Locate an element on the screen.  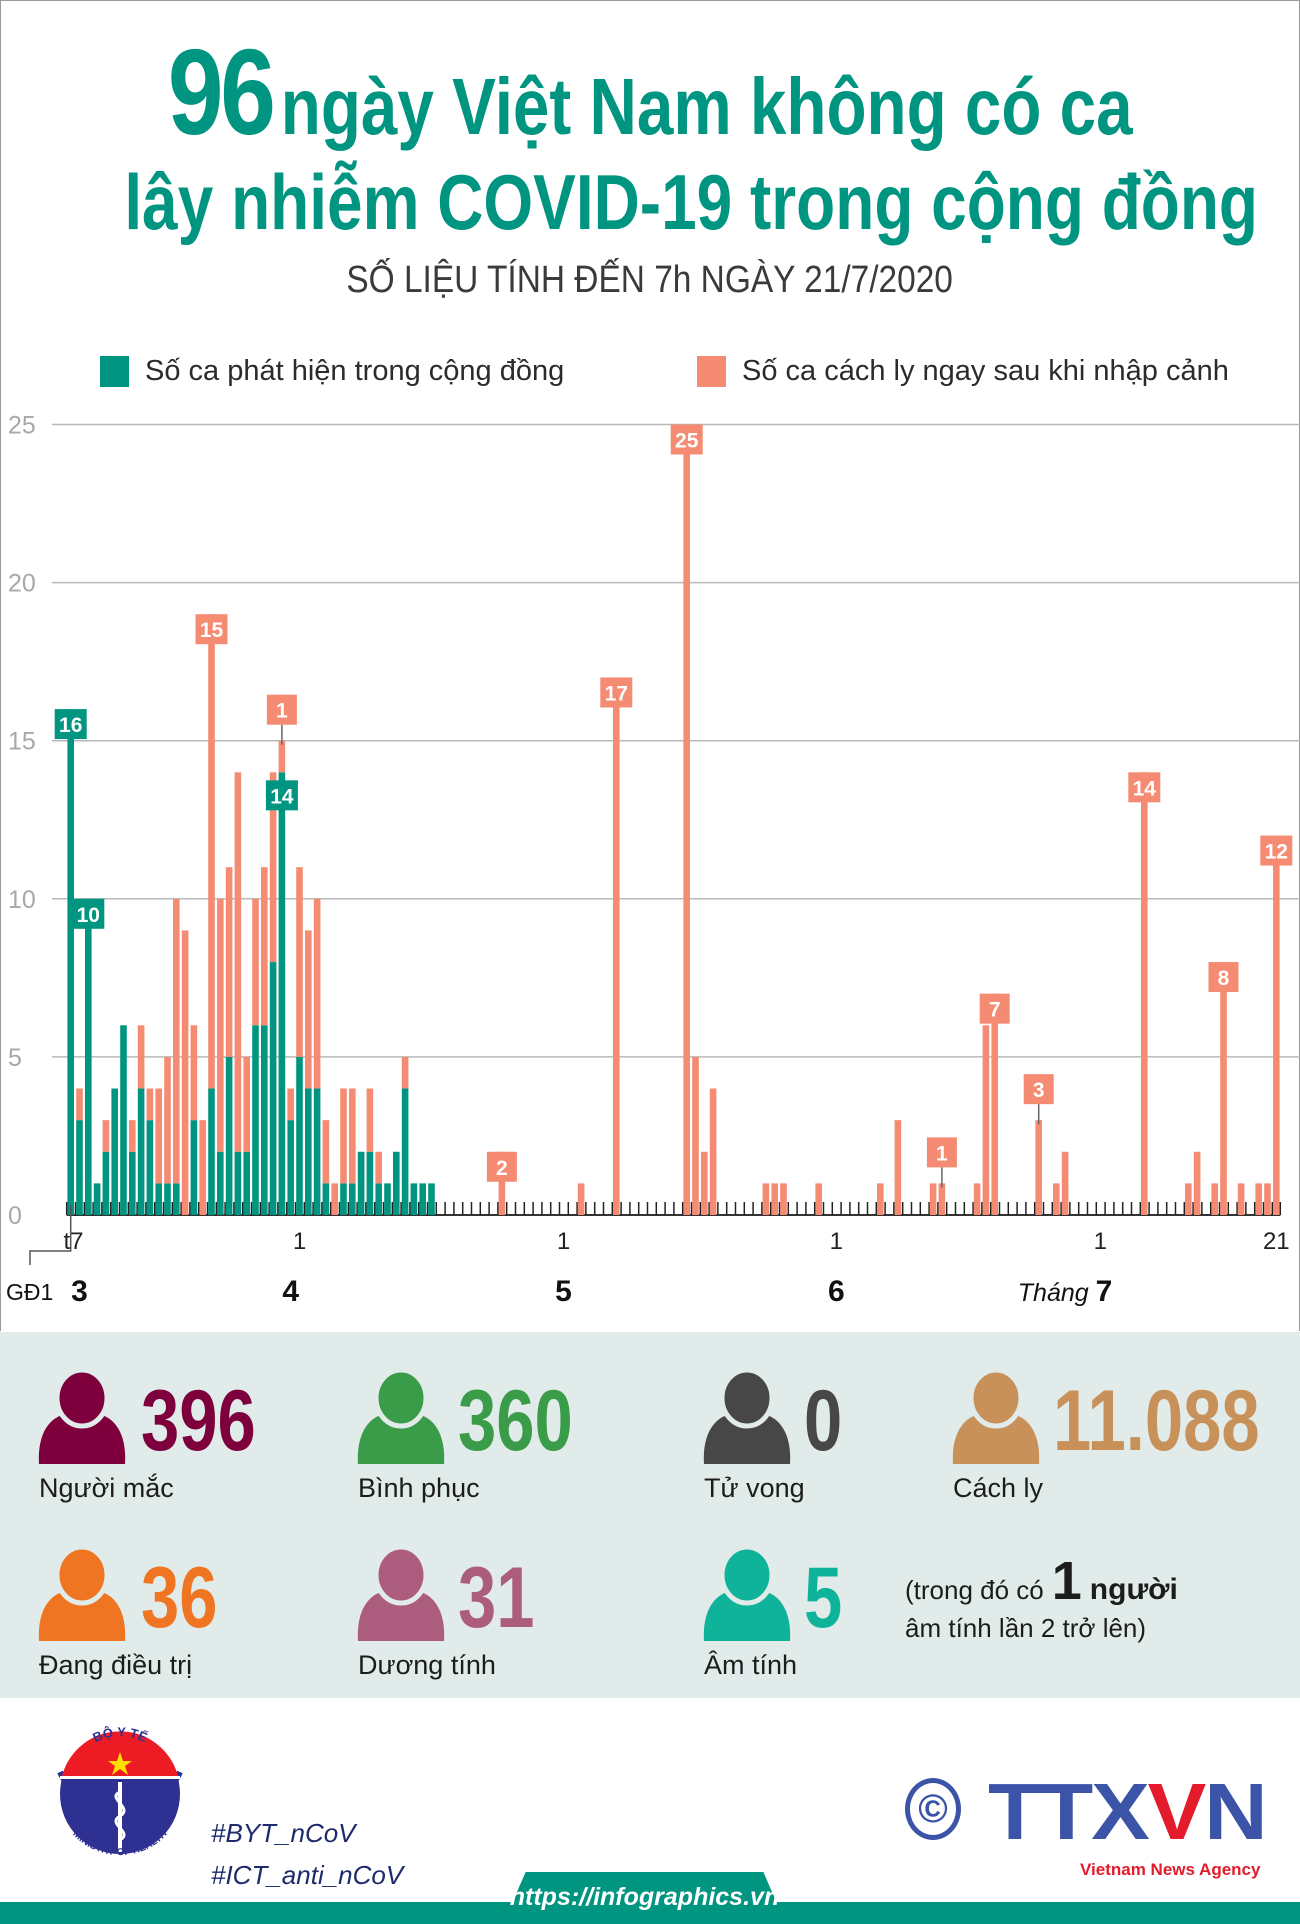
y-tick-label: 5 is located at coordinates (15, 1058).